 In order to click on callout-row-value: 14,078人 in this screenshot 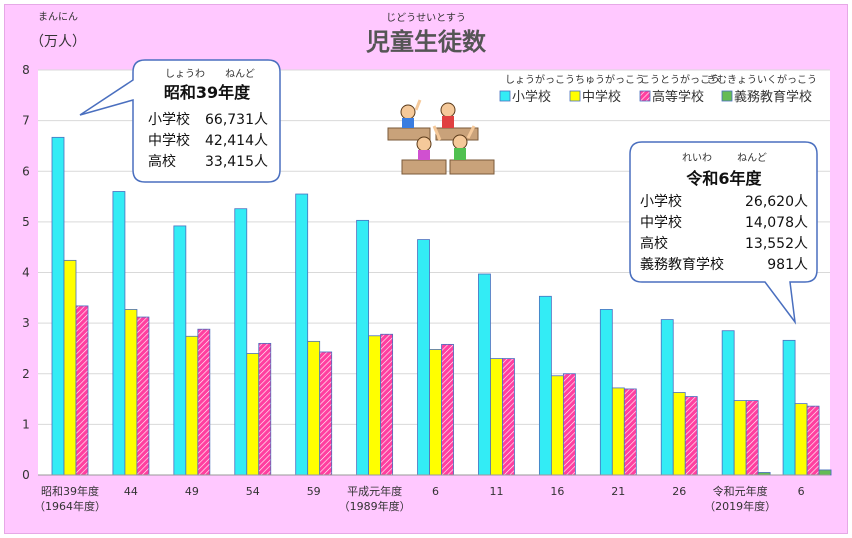, I will do `click(776, 223)`.